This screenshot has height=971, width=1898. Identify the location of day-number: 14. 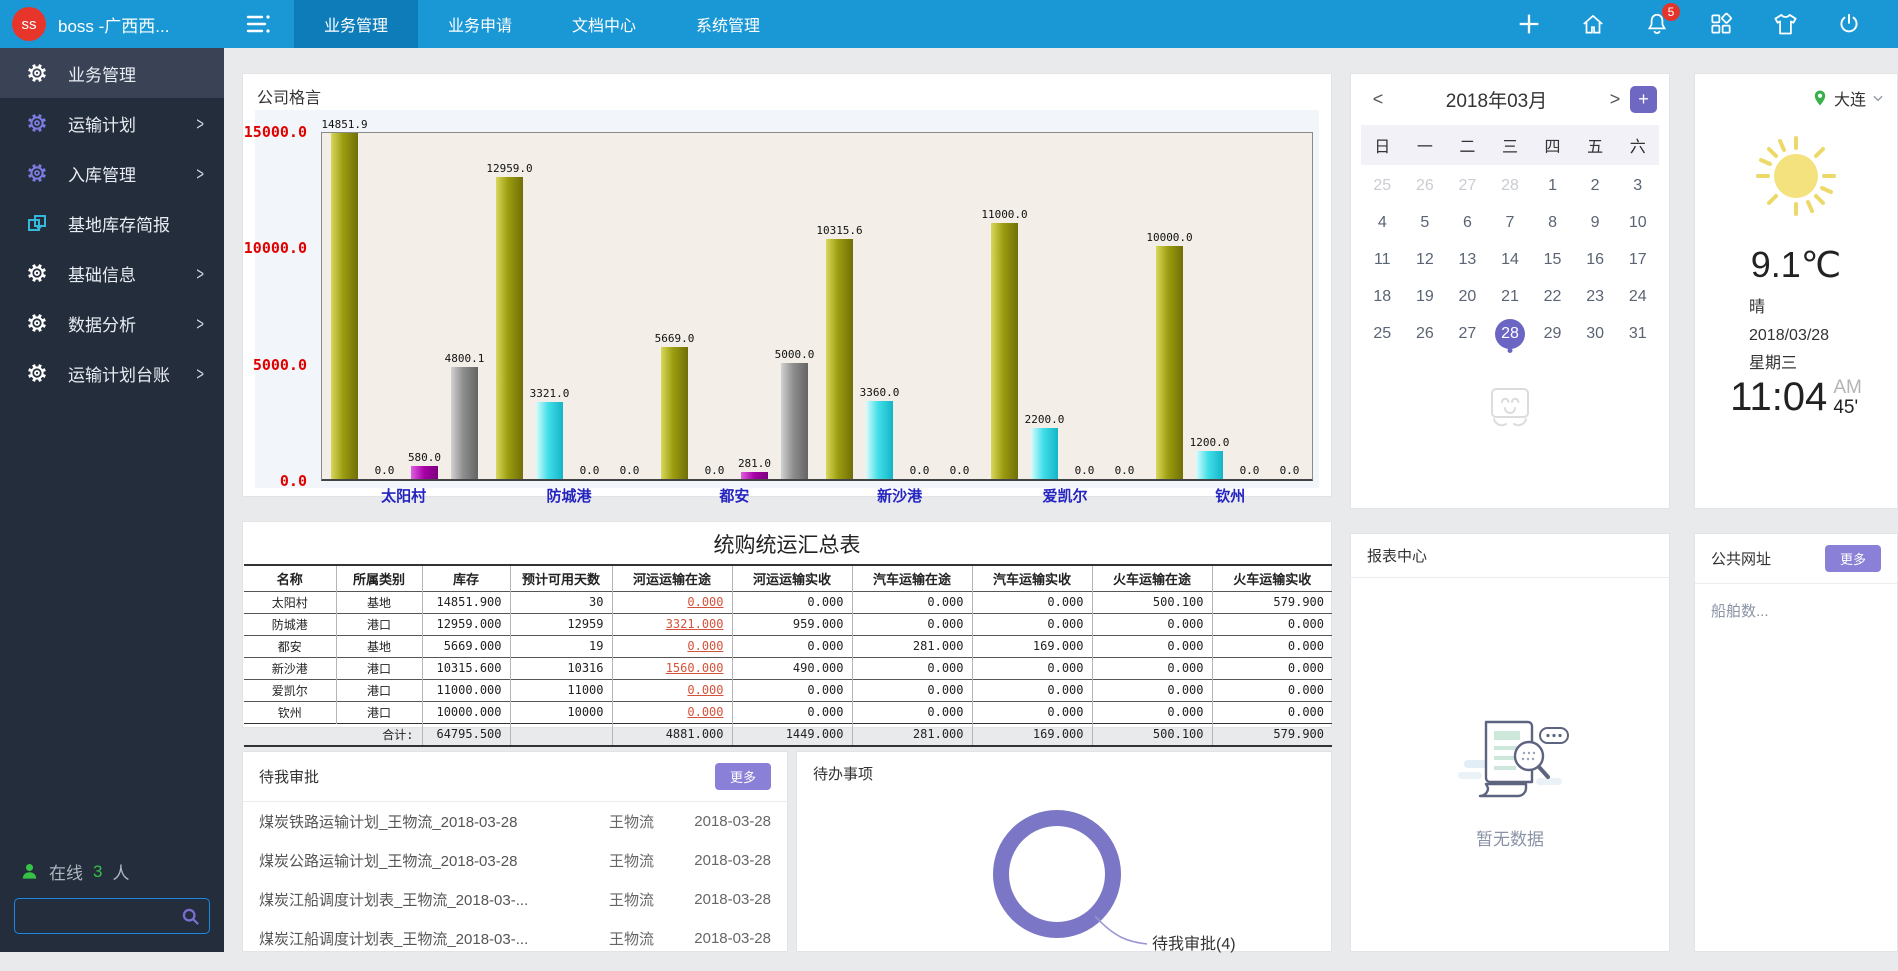
(1510, 259).